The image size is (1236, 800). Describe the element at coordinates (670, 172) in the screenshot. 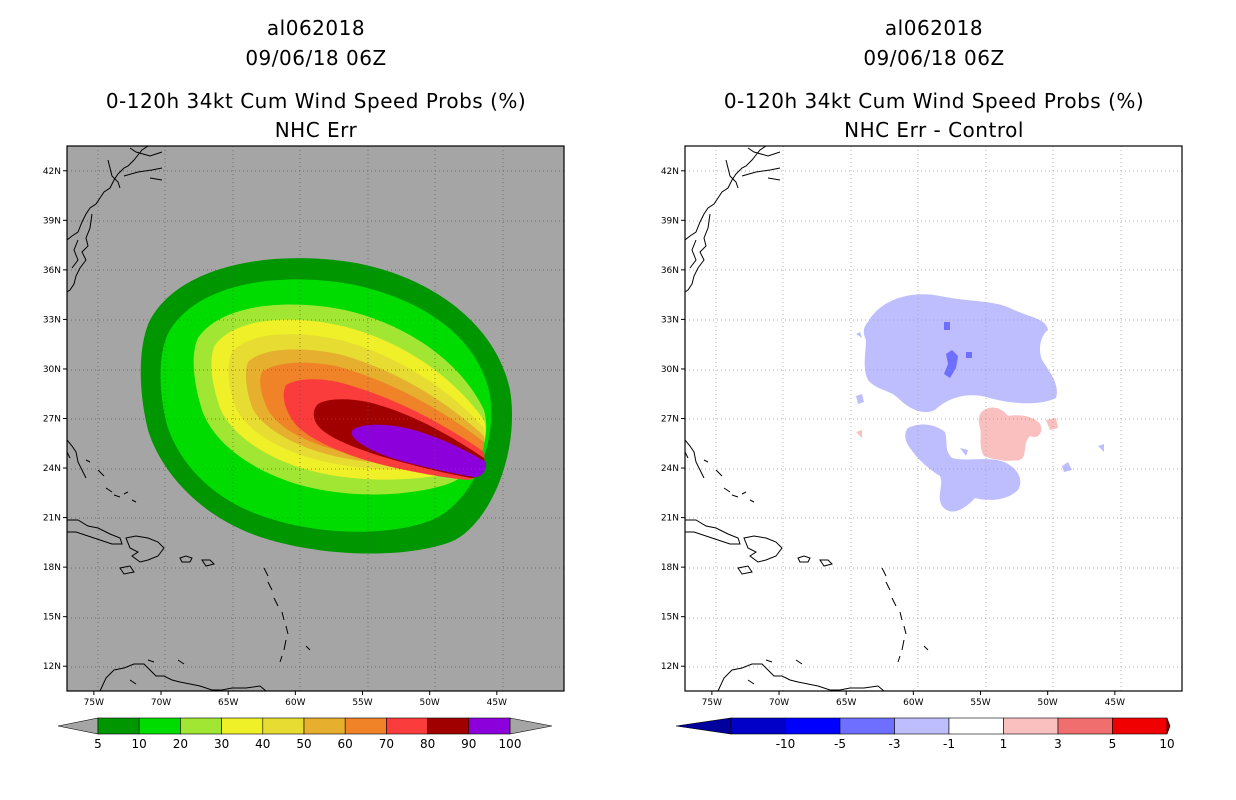

I see `y-tick-label: 42N` at that location.